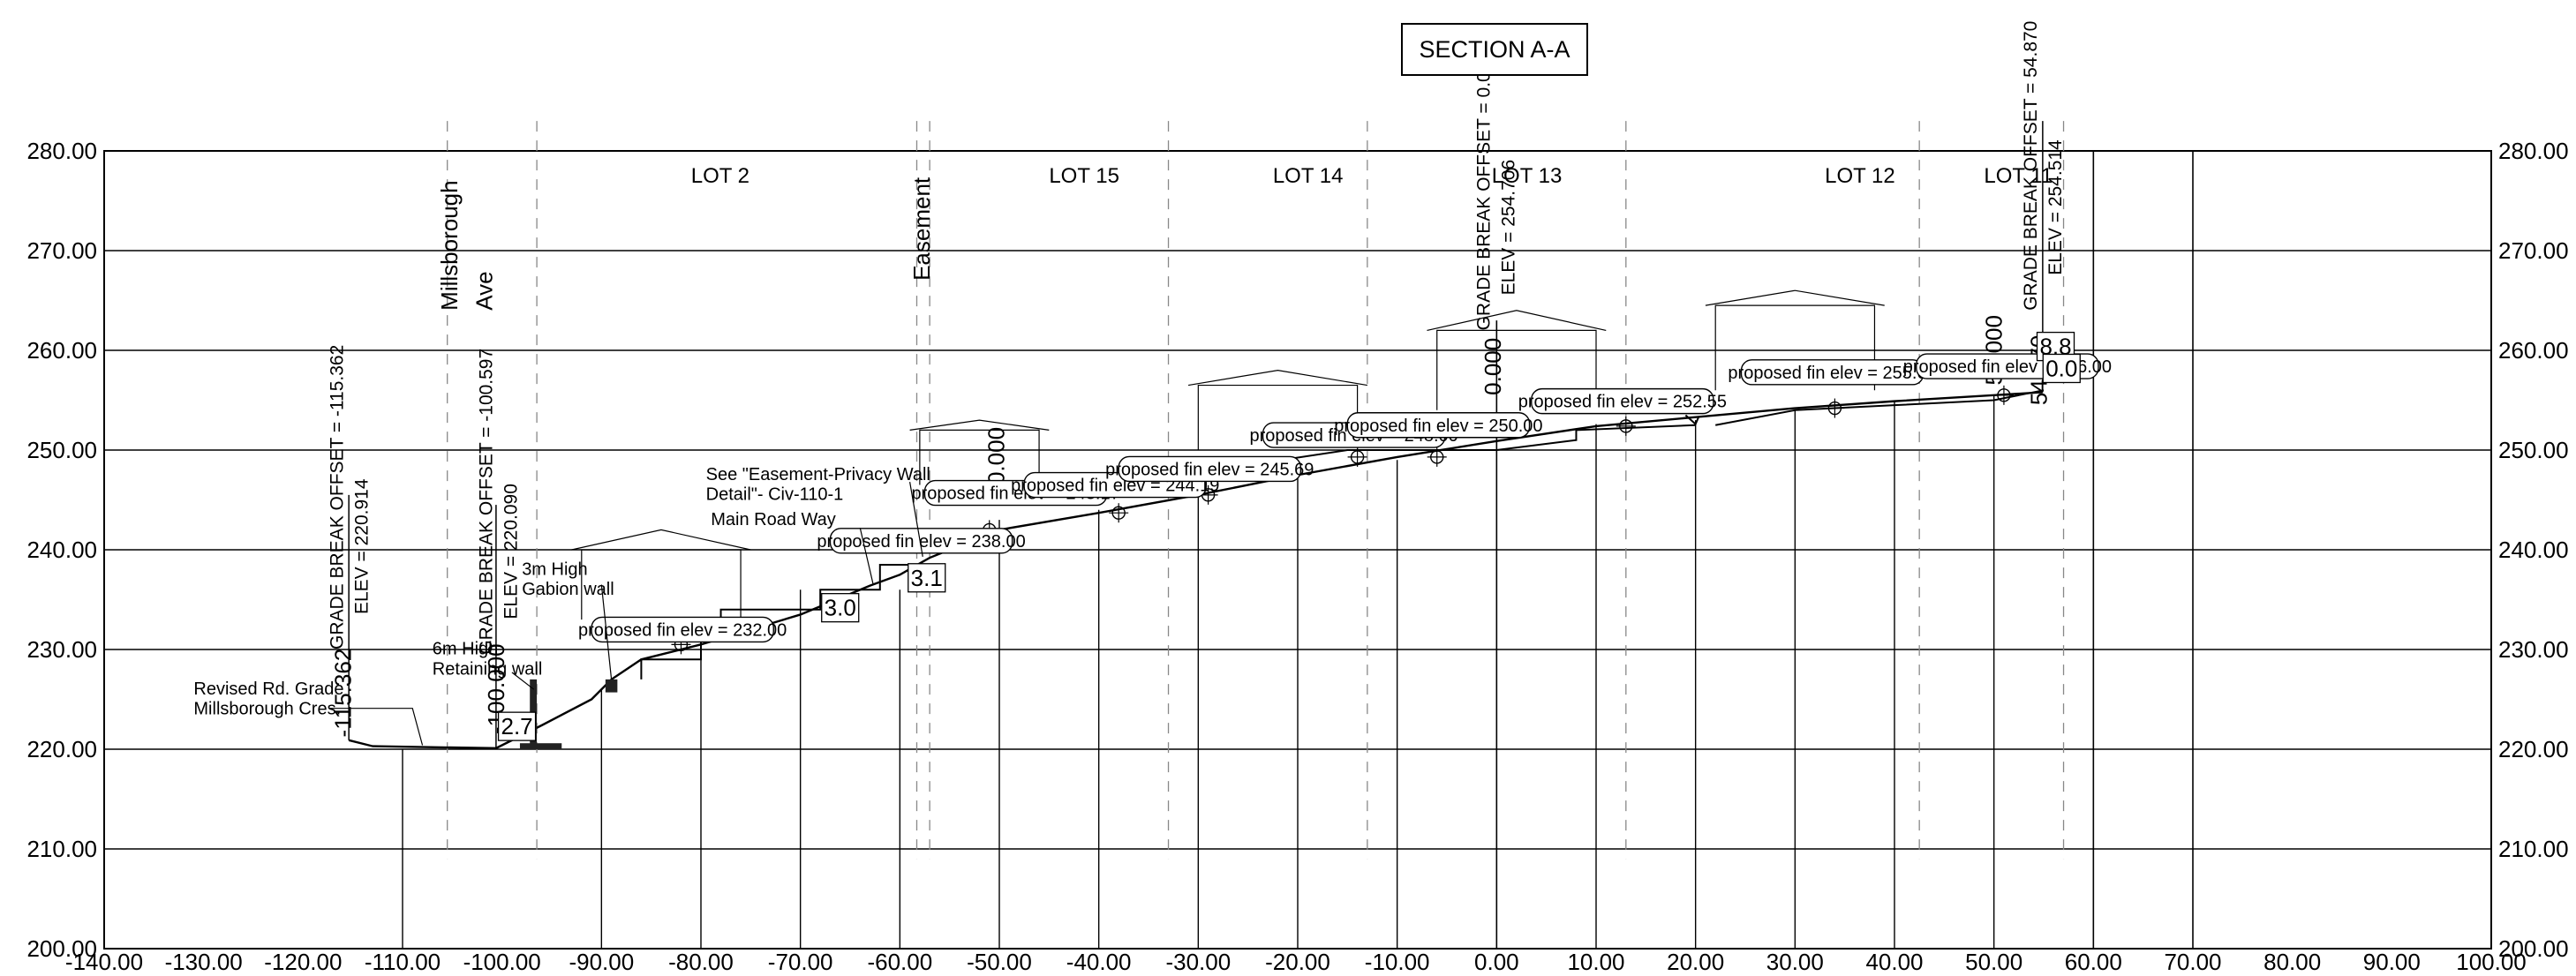  I want to click on x-tick-label: -140.00, so click(104, 960).